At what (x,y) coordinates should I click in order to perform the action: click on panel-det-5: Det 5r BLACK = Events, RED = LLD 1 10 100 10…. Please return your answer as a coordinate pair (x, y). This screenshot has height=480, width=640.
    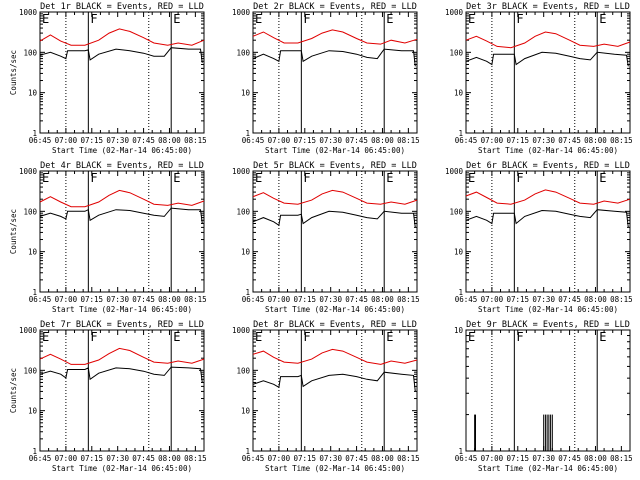
    Looking at the image, I should click on (326, 237).